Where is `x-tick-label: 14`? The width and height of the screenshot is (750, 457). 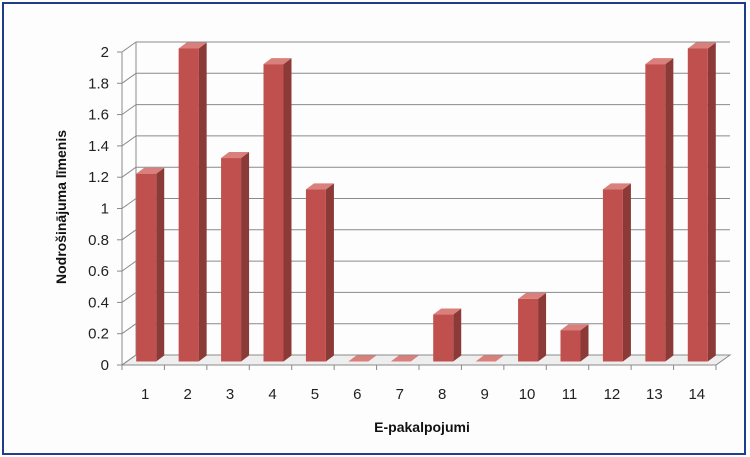 x-tick-label: 14 is located at coordinates (696, 394).